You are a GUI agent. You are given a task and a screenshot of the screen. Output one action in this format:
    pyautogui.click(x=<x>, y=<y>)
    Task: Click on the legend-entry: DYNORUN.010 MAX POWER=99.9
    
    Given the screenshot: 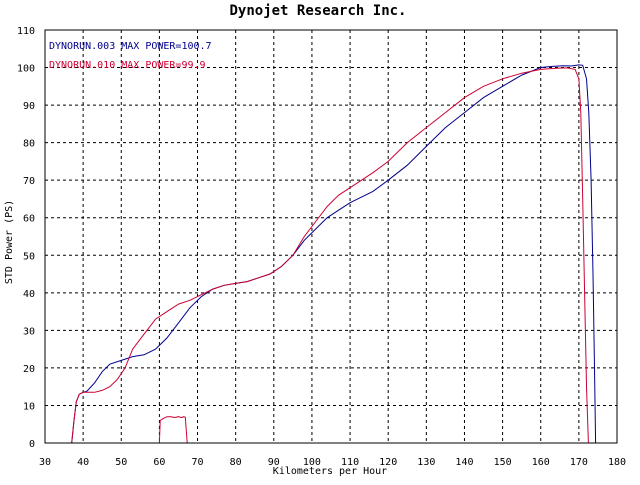 What is the action you would take?
    pyautogui.click(x=127, y=65)
    